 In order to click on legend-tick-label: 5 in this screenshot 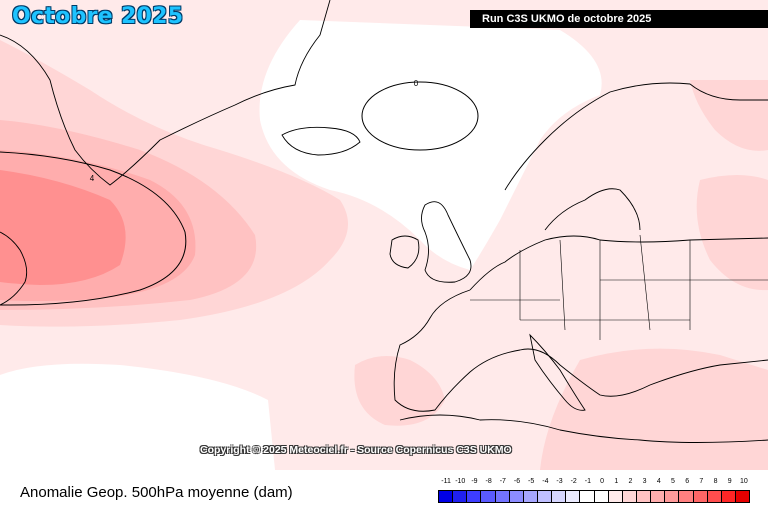, I will do `click(673, 481)`.